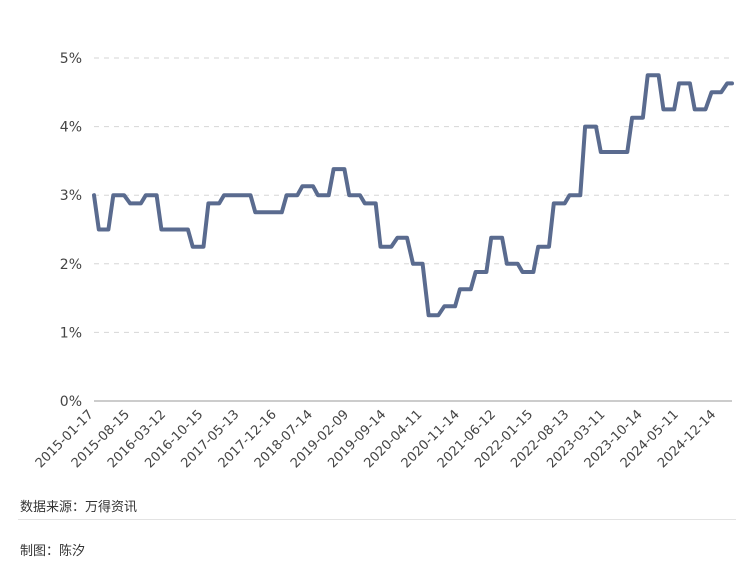  What do you see at coordinates (377, 519) in the screenshot?
I see `footer-divider` at bounding box center [377, 519].